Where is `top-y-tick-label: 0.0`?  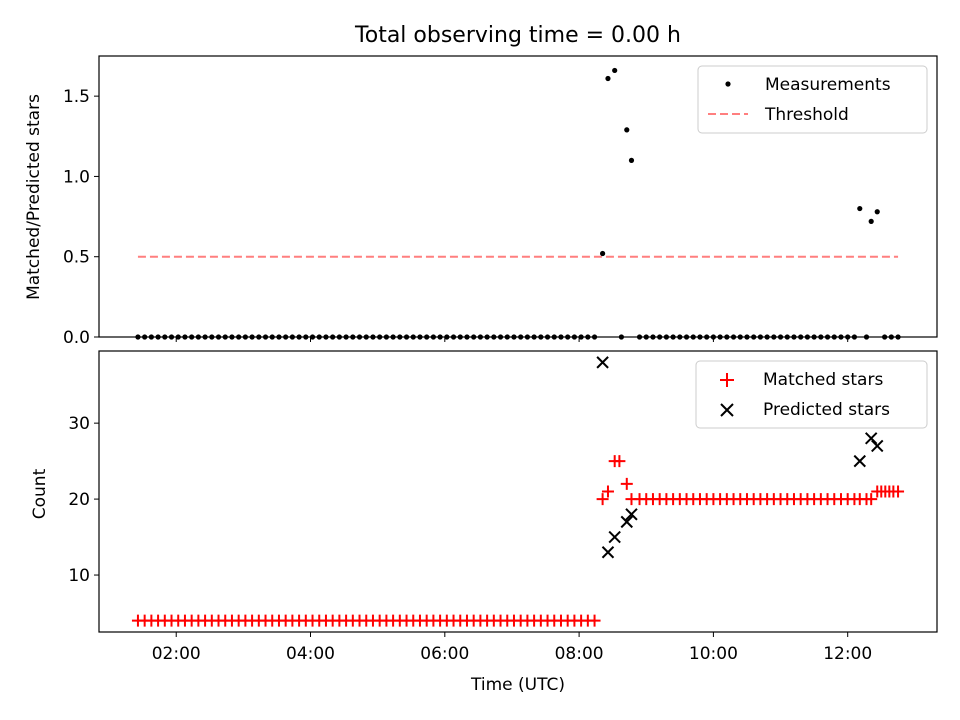 top-y-tick-label: 0.0 is located at coordinates (76, 338).